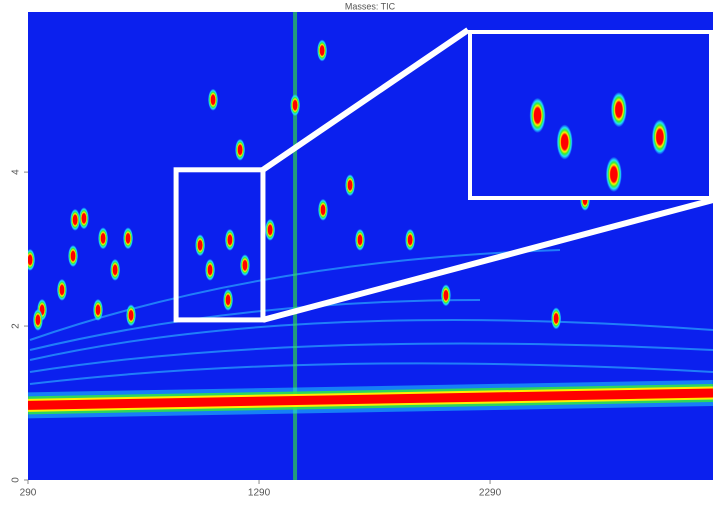 Image resolution: width=713 pixels, height=507 pixels. Describe the element at coordinates (16, 326) in the screenshot. I see `y-tick-label: 2` at that location.